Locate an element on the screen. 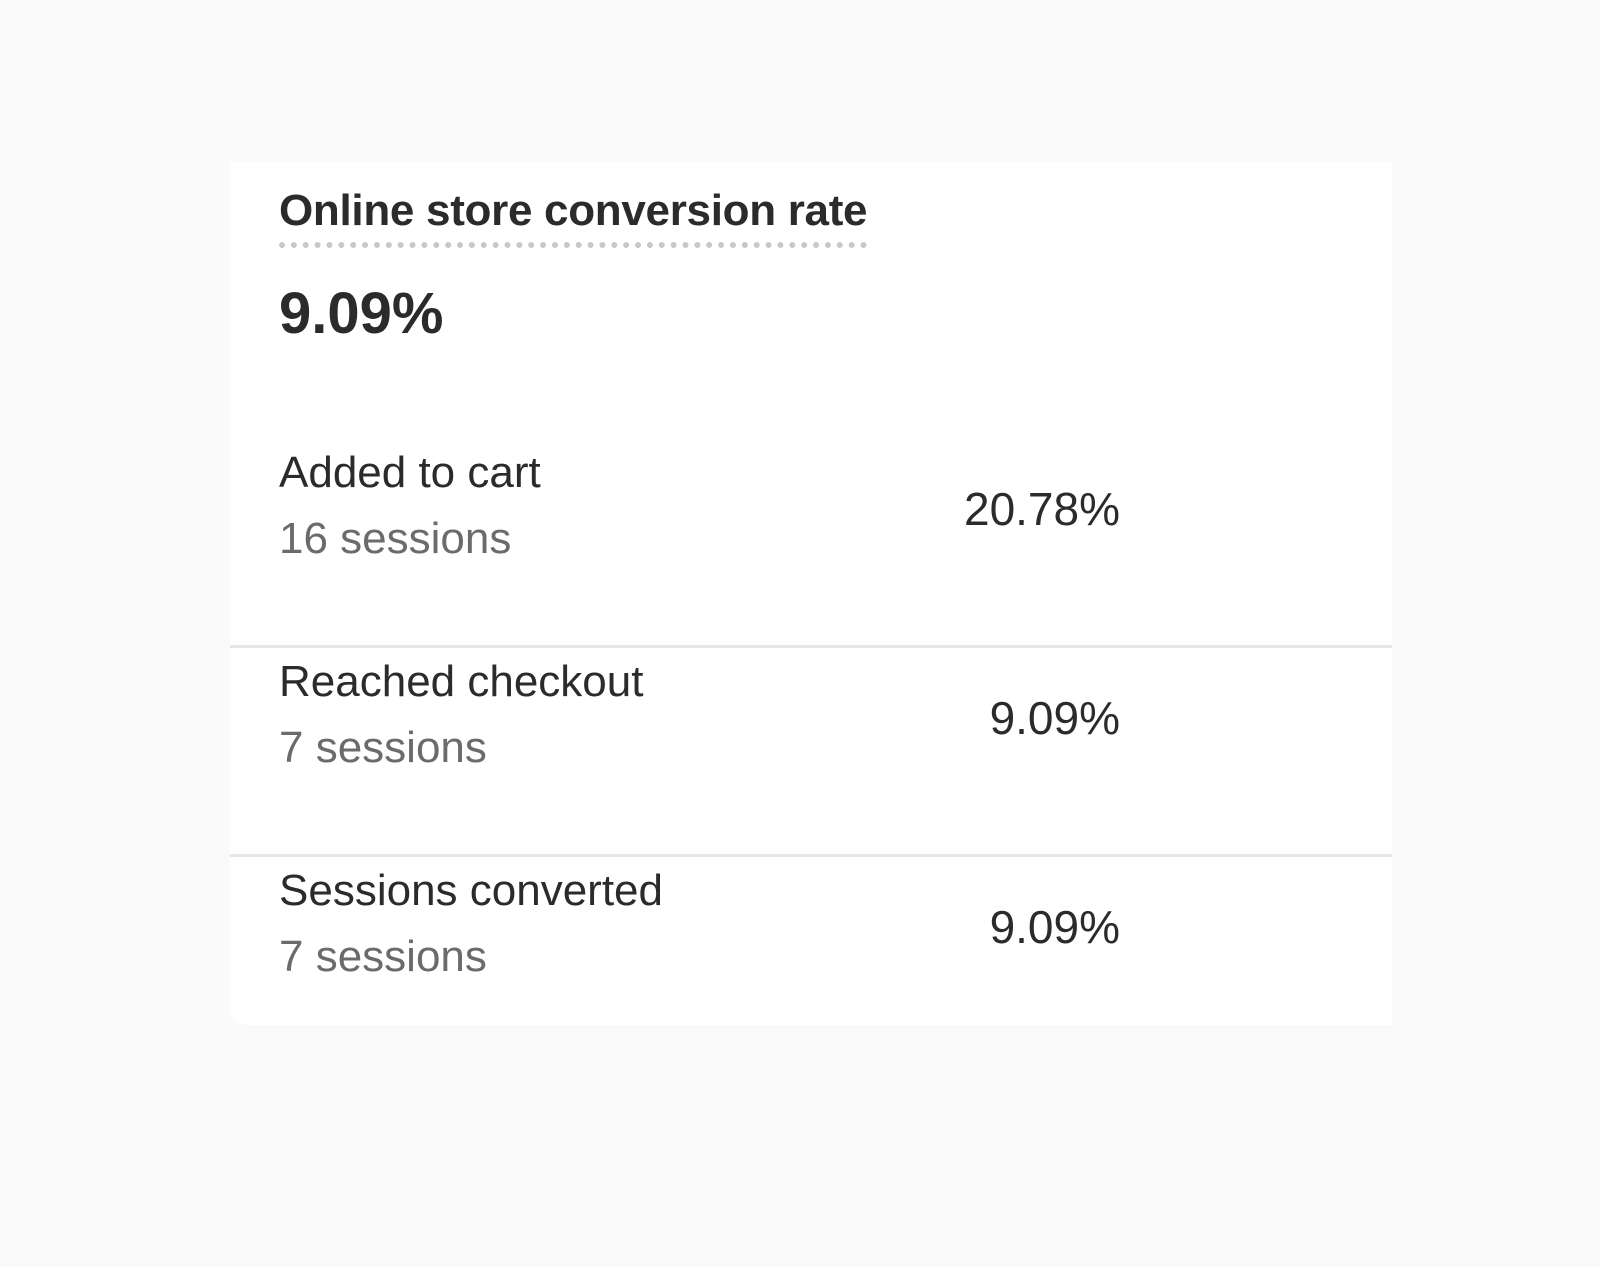 This screenshot has height=1267, width=1600. row-percent: 20.78% is located at coordinates (1041, 509).